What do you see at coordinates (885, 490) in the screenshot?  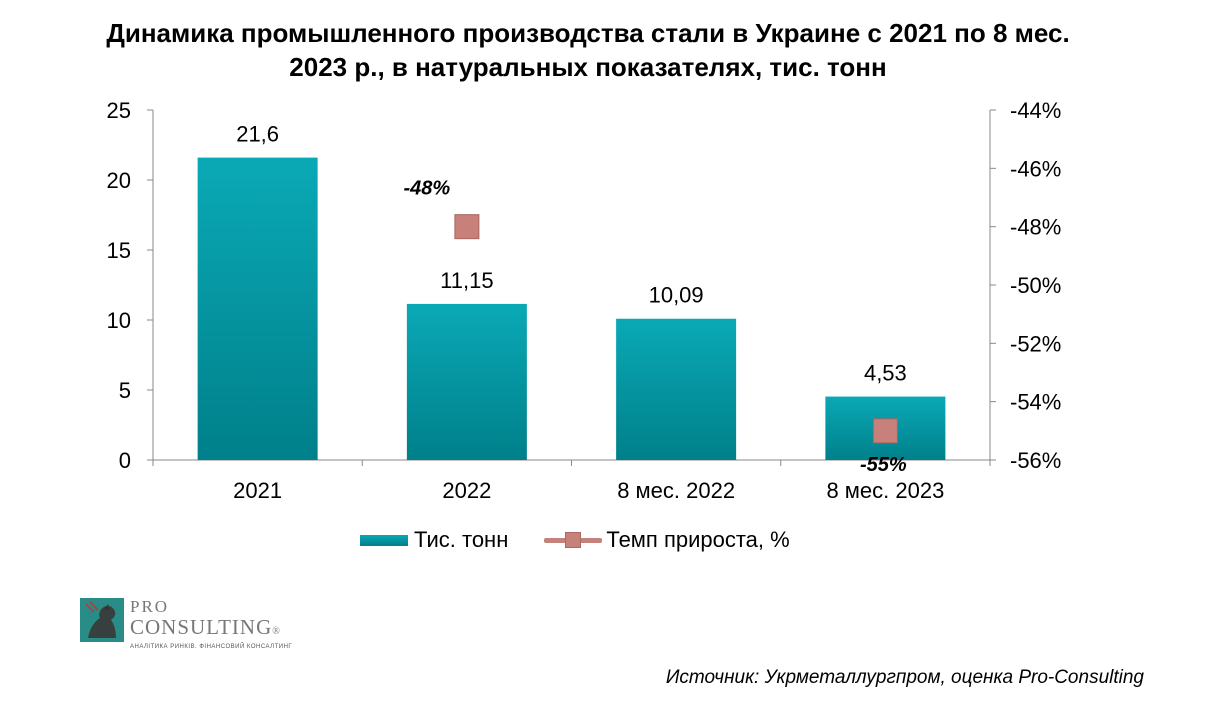 I see `x-axis-category-label: 8 мес. 2023` at bounding box center [885, 490].